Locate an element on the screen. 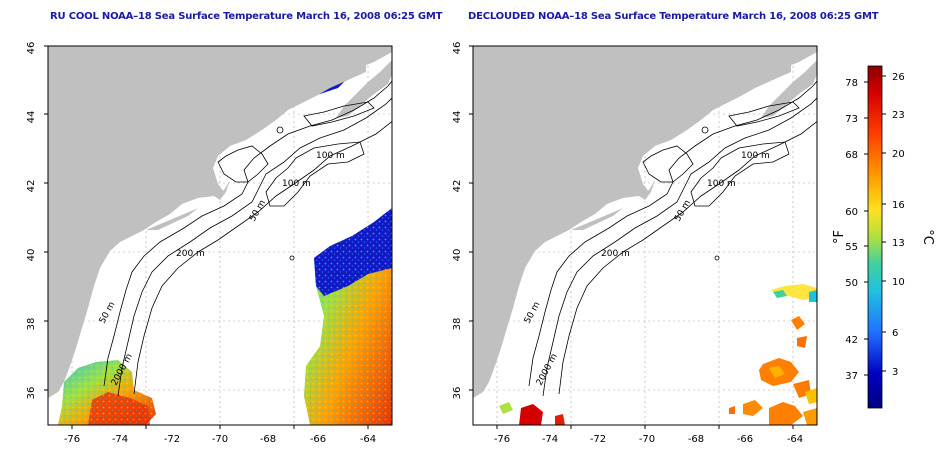 The height and width of the screenshot is (475, 950). left-lon-tick: -70 is located at coordinates (220, 439).